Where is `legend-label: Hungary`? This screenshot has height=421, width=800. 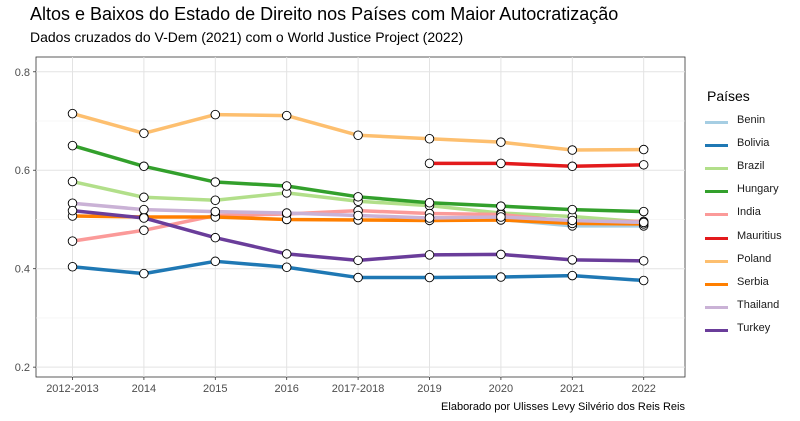
legend-label: Hungary is located at coordinates (758, 189).